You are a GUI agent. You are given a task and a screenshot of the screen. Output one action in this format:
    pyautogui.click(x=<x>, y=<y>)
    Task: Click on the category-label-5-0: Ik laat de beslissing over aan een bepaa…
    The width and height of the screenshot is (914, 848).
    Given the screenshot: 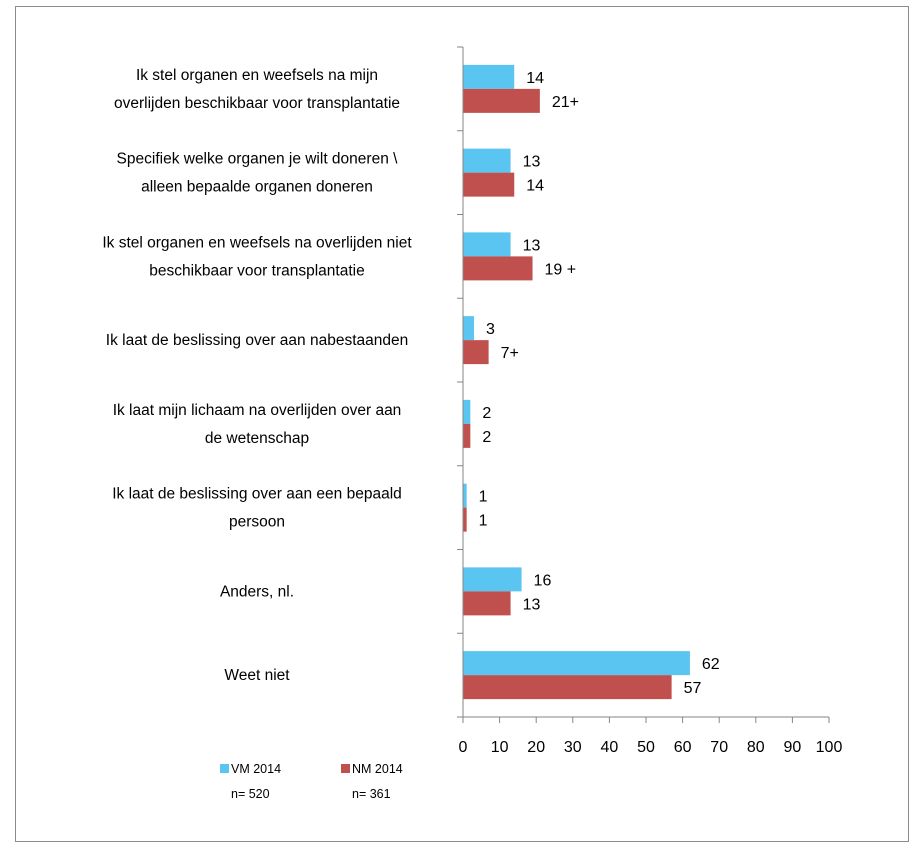 What is the action you would take?
    pyautogui.click(x=257, y=494)
    